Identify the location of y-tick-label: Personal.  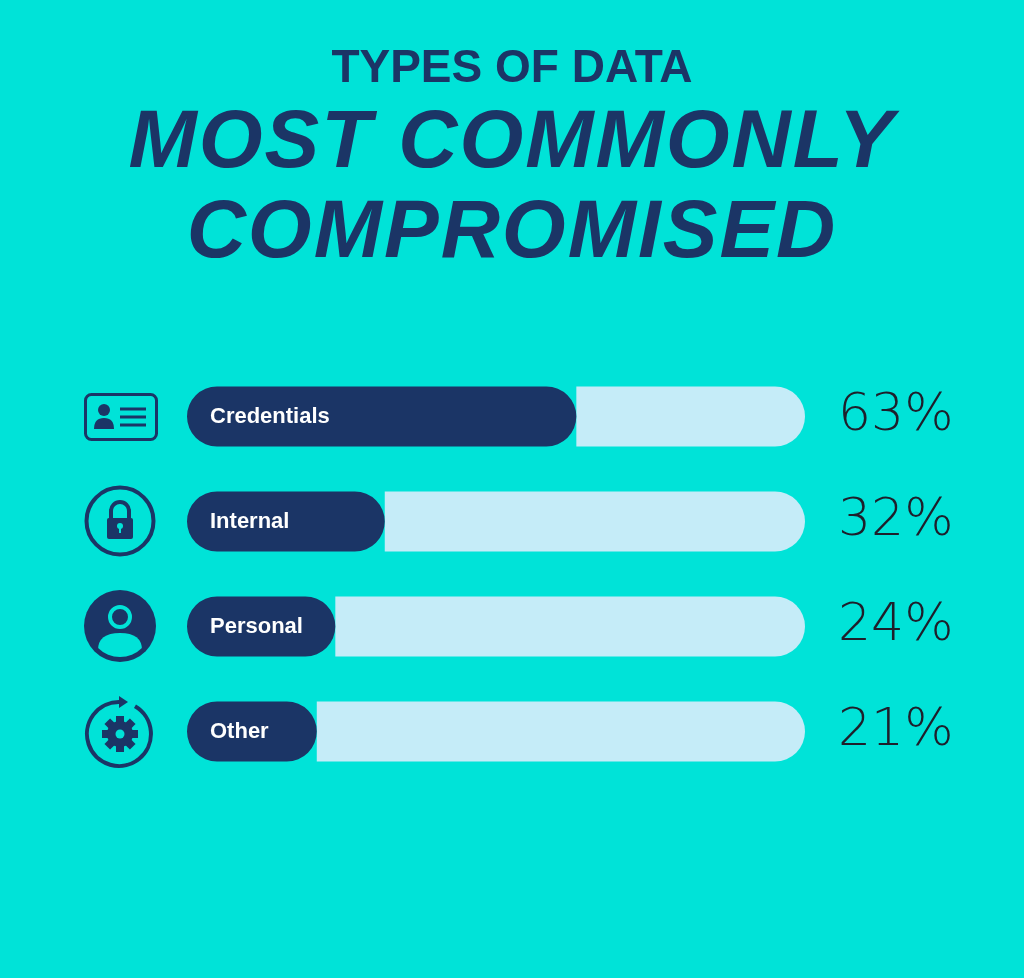
(256, 625).